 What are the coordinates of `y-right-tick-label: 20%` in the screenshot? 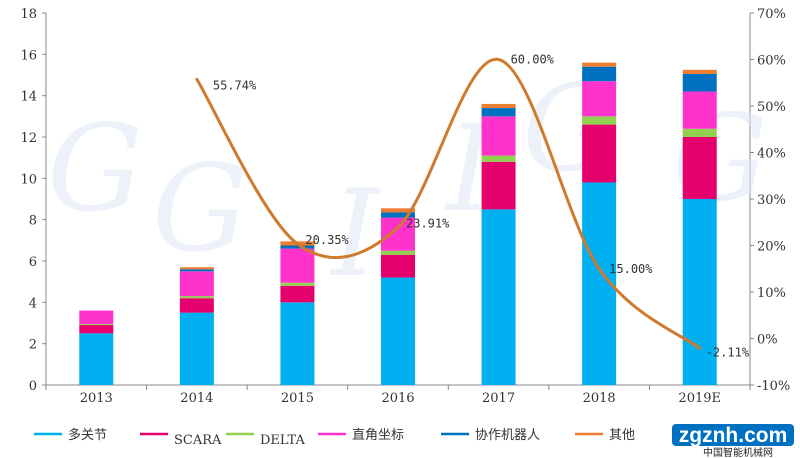 It's located at (771, 247).